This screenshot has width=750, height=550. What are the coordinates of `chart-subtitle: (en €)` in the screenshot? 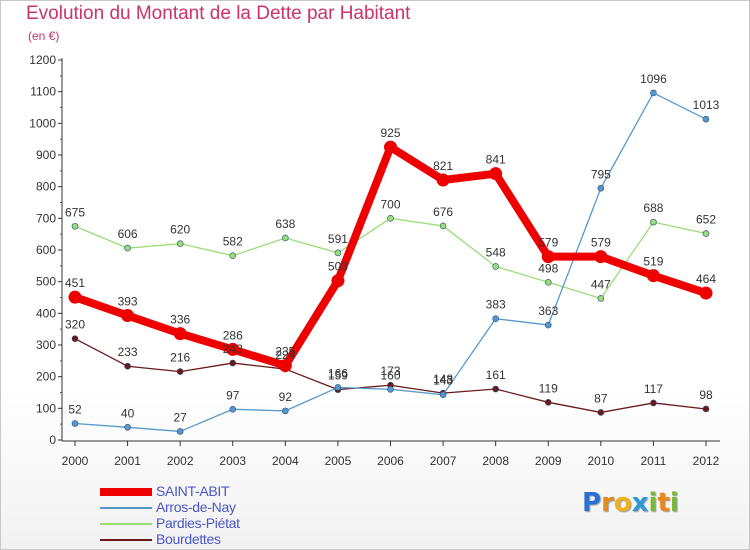 It's located at (44, 36).